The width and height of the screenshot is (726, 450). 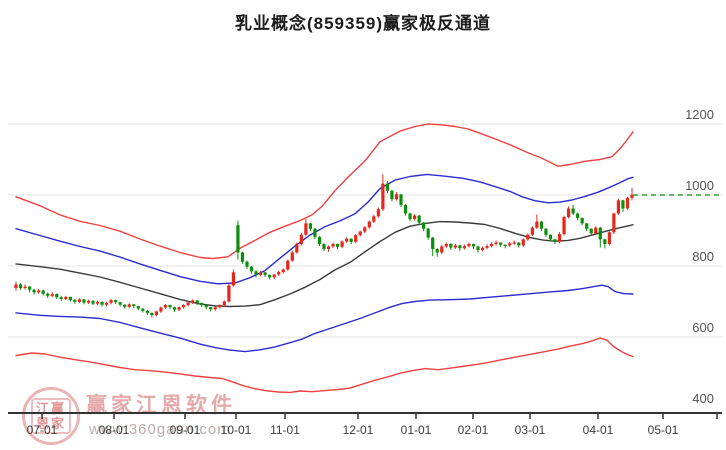 What do you see at coordinates (703, 256) in the screenshot?
I see `y-axis-label: 800` at bounding box center [703, 256].